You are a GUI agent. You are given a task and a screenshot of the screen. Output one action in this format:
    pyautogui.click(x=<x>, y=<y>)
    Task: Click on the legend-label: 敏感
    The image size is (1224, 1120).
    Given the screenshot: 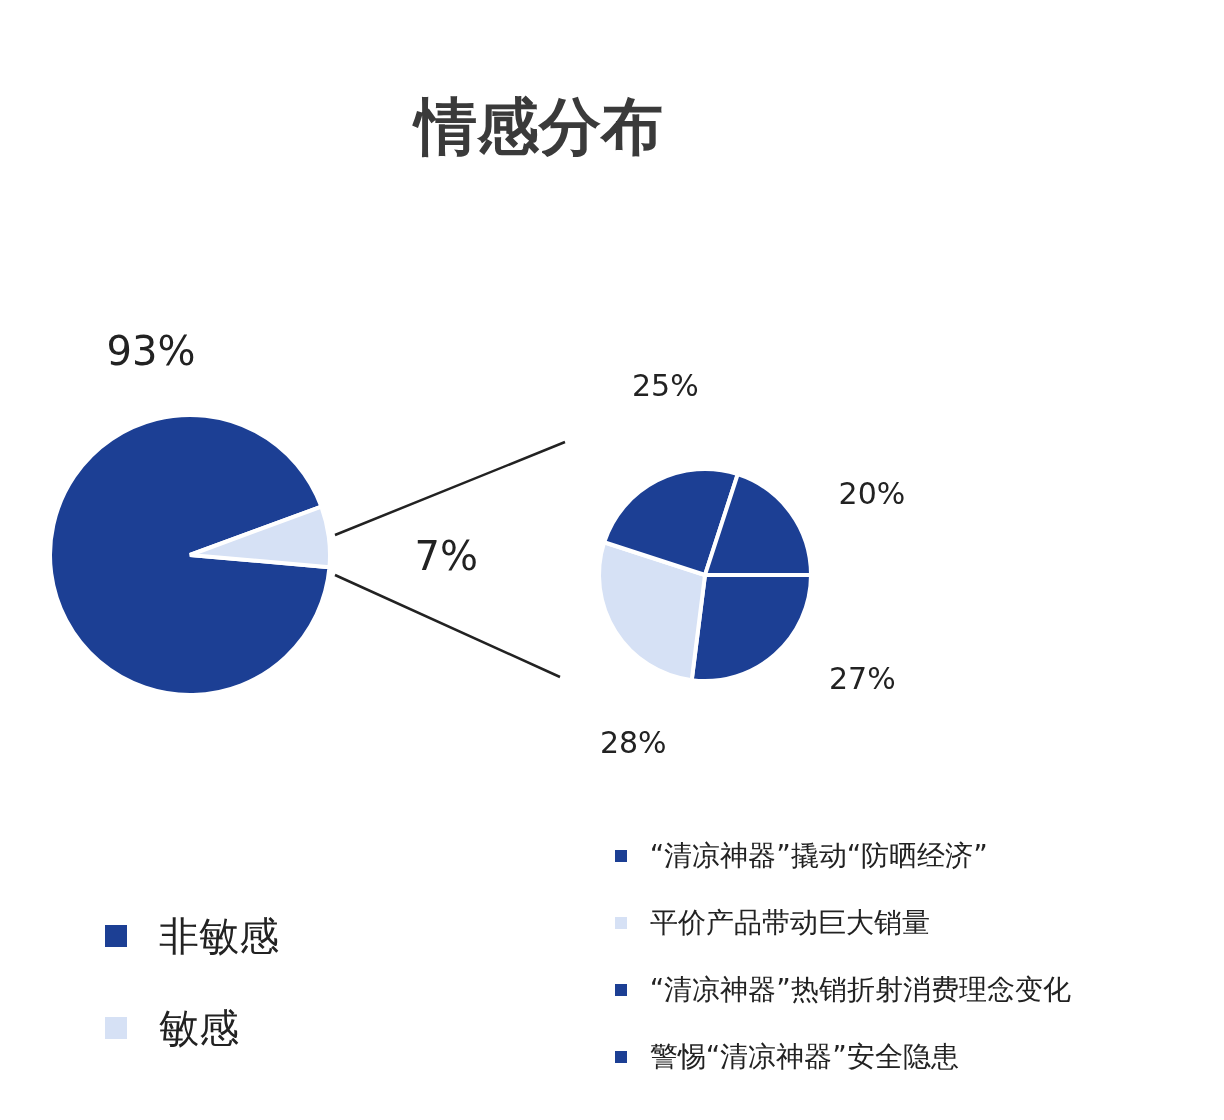 What is the action you would take?
    pyautogui.click(x=198, y=1028)
    